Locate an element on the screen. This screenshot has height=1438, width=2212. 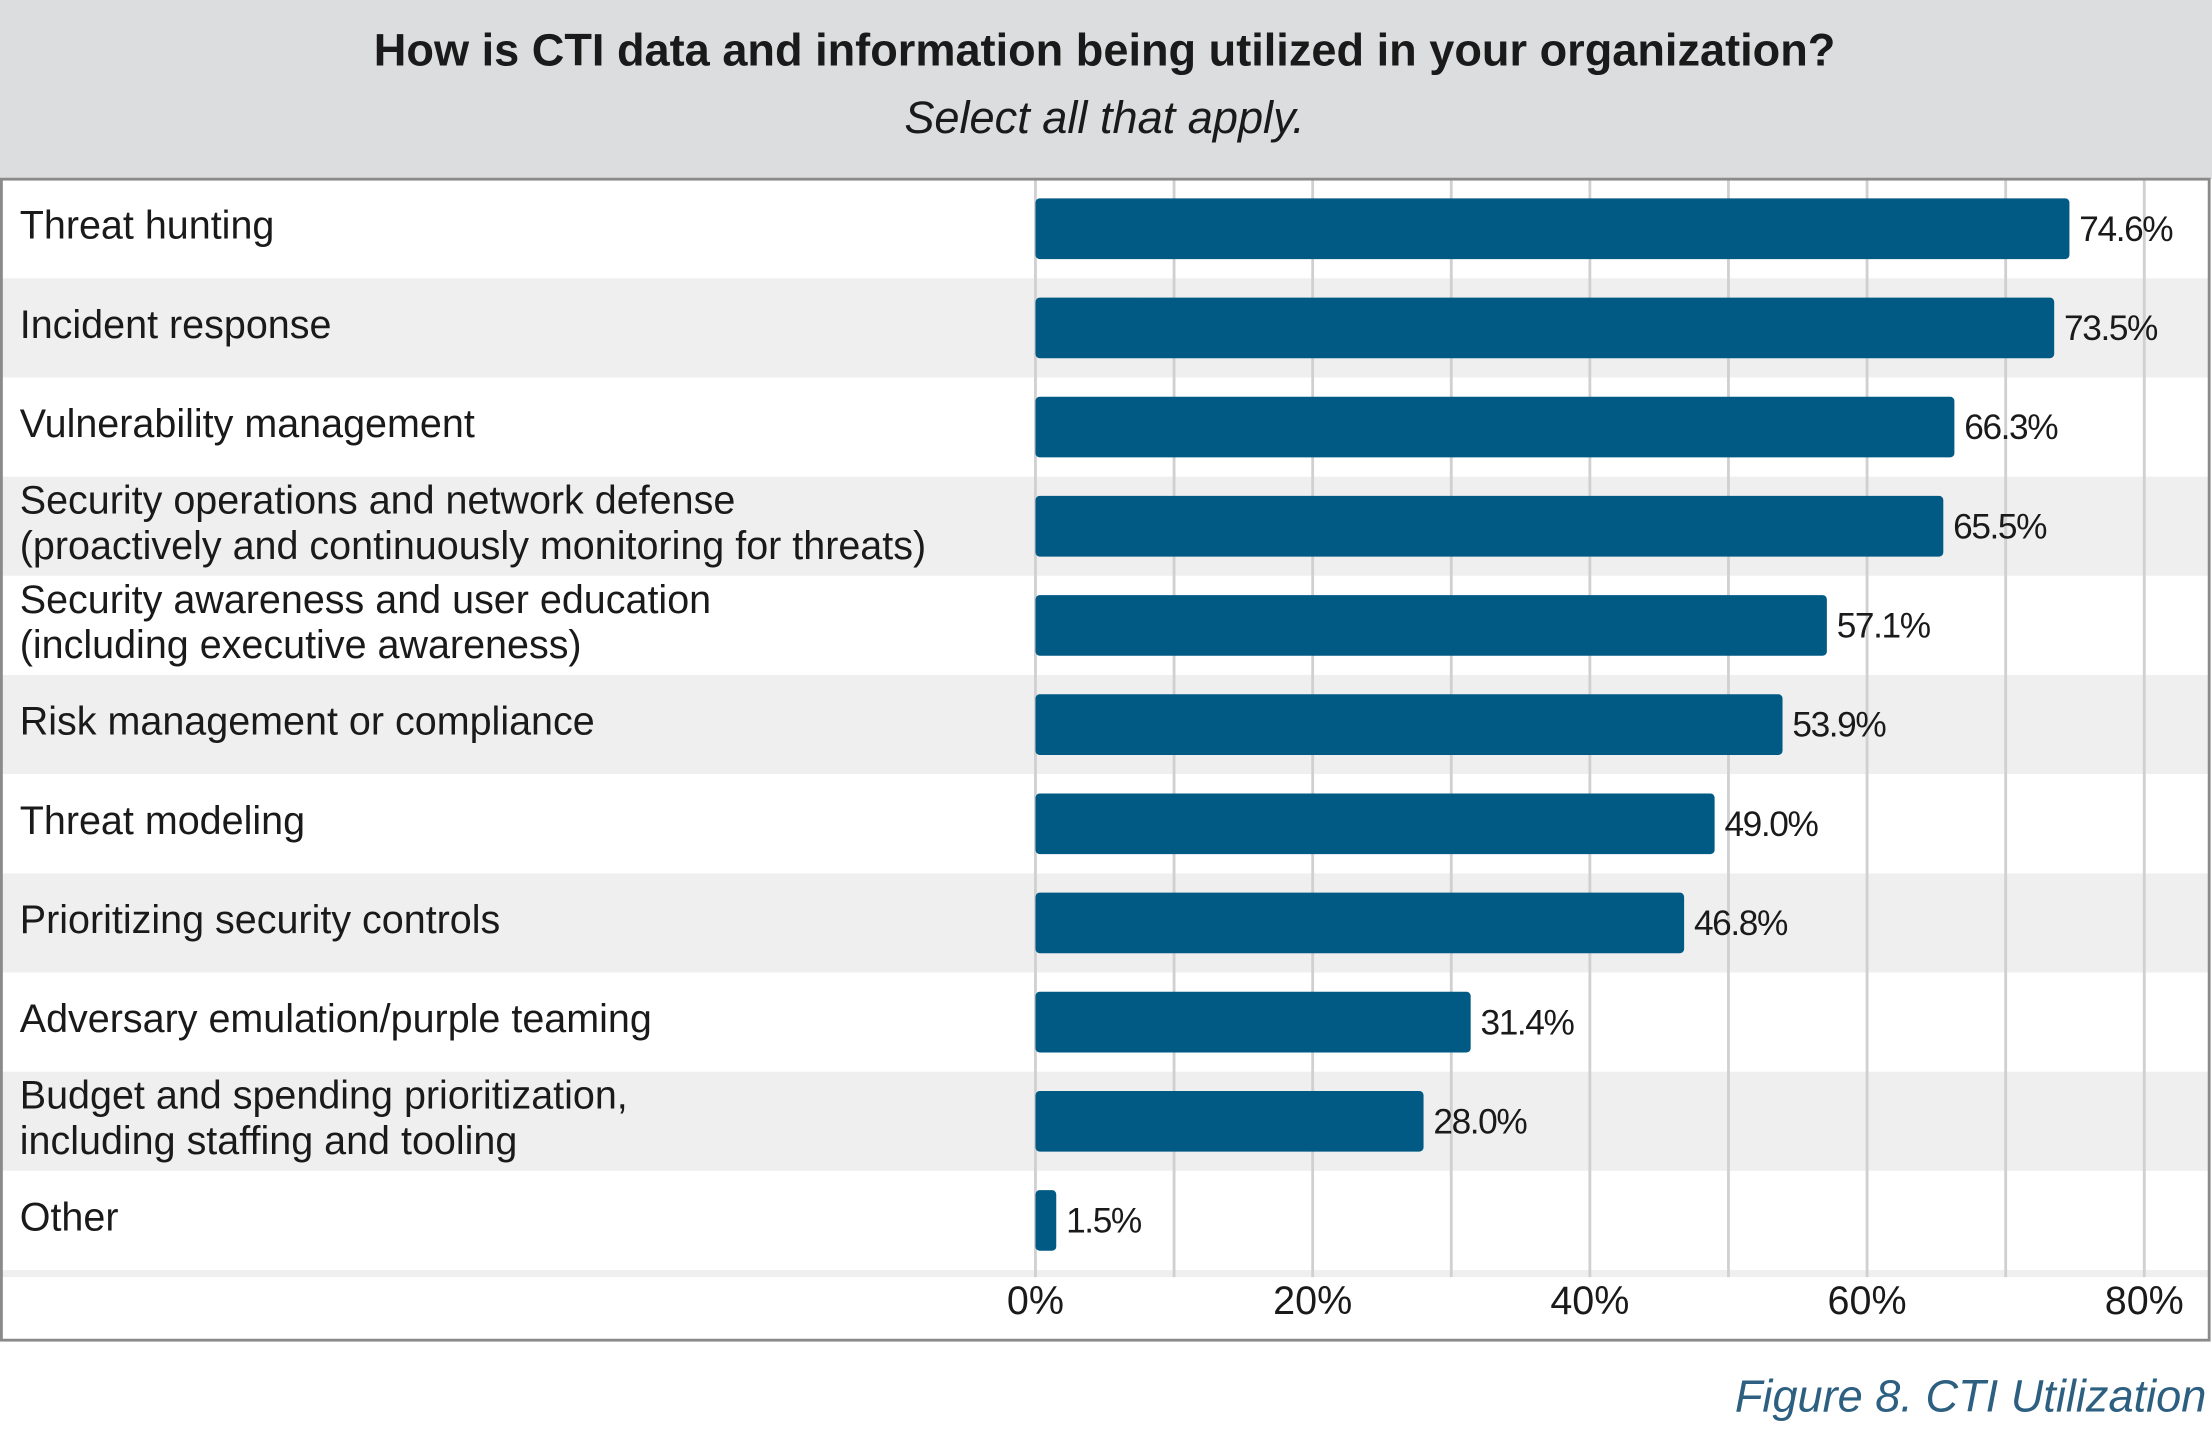
y-tick-label-line: Other is located at coordinates (69, 1218).